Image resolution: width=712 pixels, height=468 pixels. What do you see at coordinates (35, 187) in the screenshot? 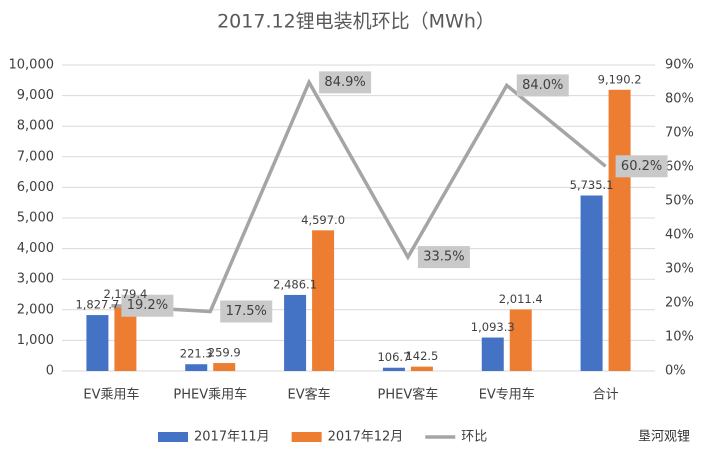
I see `y-tick-label: 6,000` at bounding box center [35, 187].